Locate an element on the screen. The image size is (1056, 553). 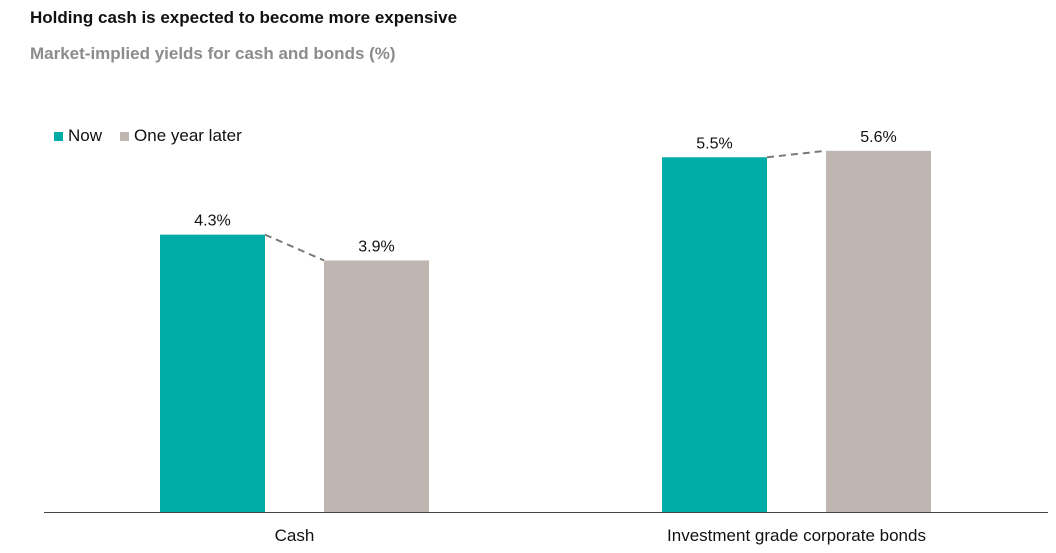
legend-item-now: Now is located at coordinates (78, 136).